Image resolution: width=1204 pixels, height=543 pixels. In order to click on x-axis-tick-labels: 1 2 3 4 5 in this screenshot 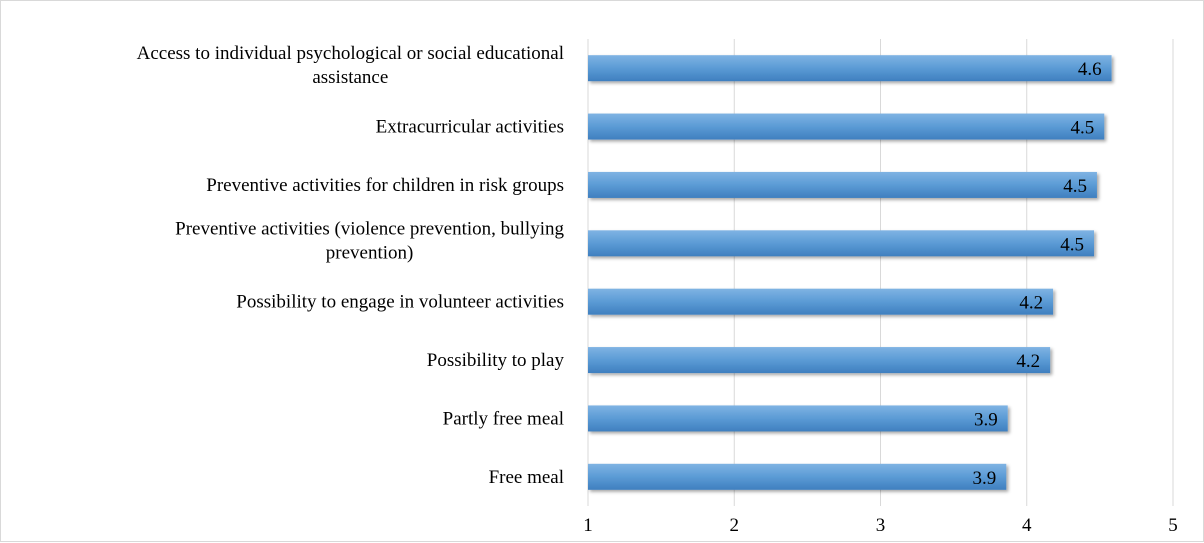, I will do `click(880, 525)`.